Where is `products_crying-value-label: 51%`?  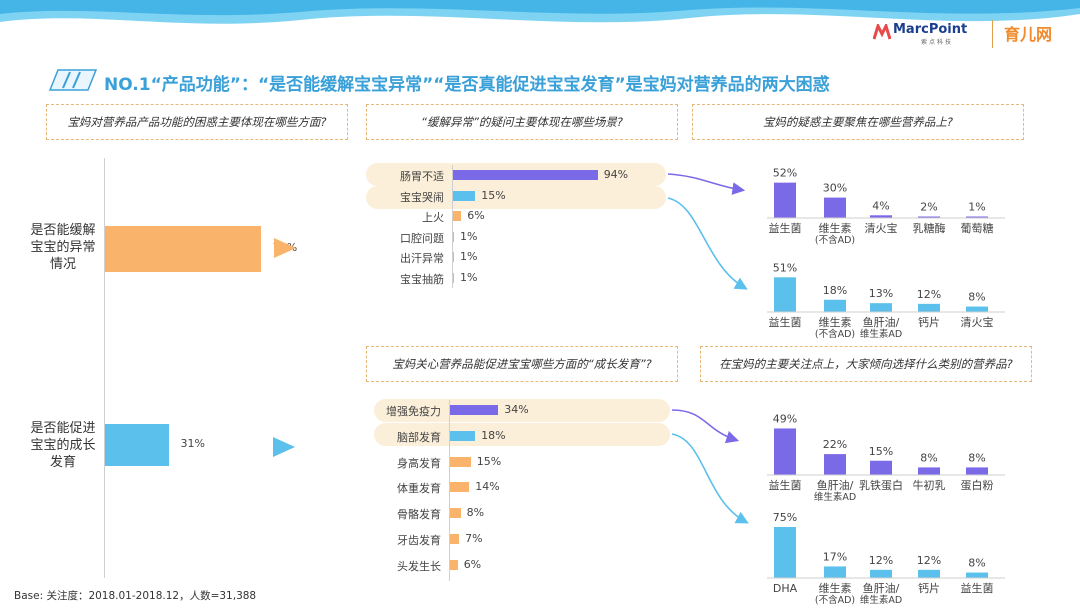
products_crying-value-label: 51% is located at coordinates (785, 267).